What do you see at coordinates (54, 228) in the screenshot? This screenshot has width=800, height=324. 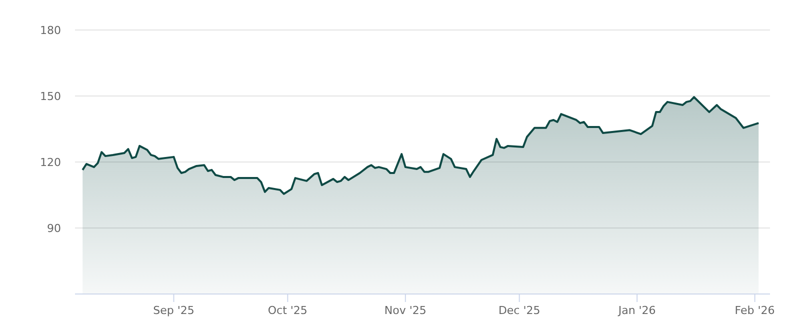 I see `y-tick-label: 90` at bounding box center [54, 228].